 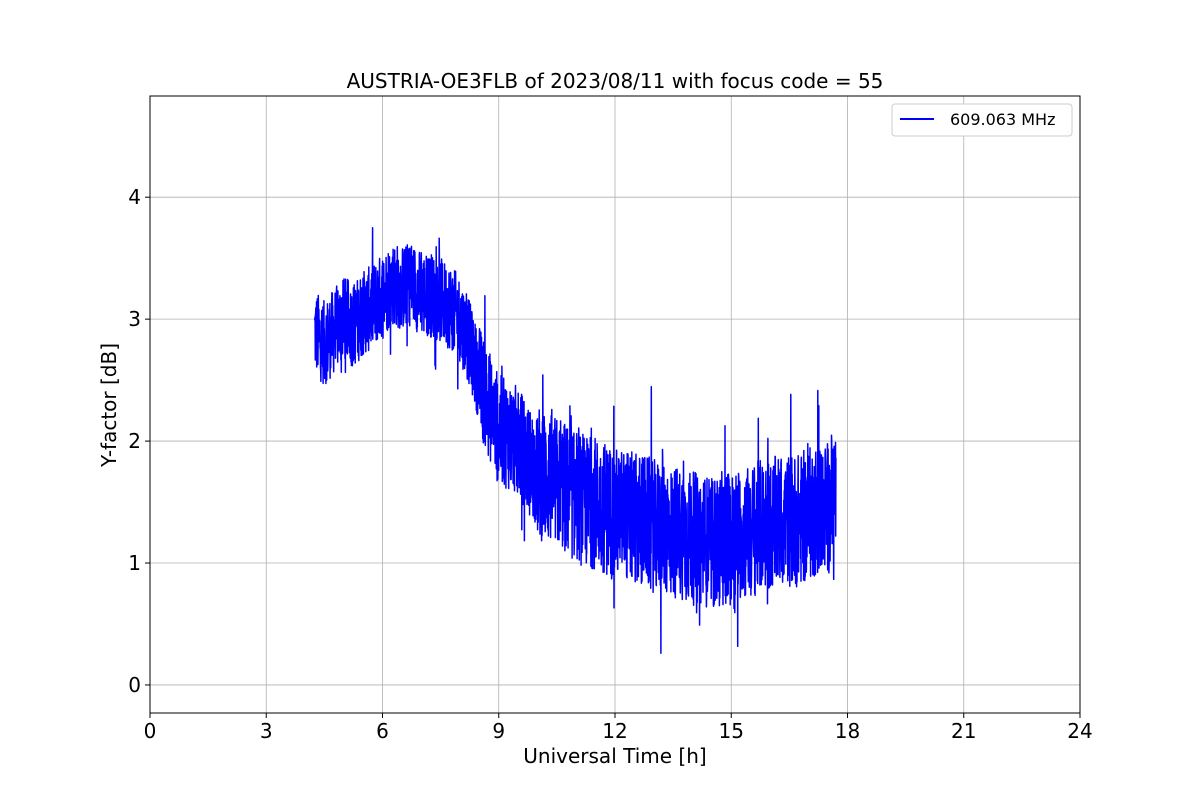 I want to click on x-axis-ticks: 0 3 6 9 12 15 18 21 24, so click(x=618, y=728).